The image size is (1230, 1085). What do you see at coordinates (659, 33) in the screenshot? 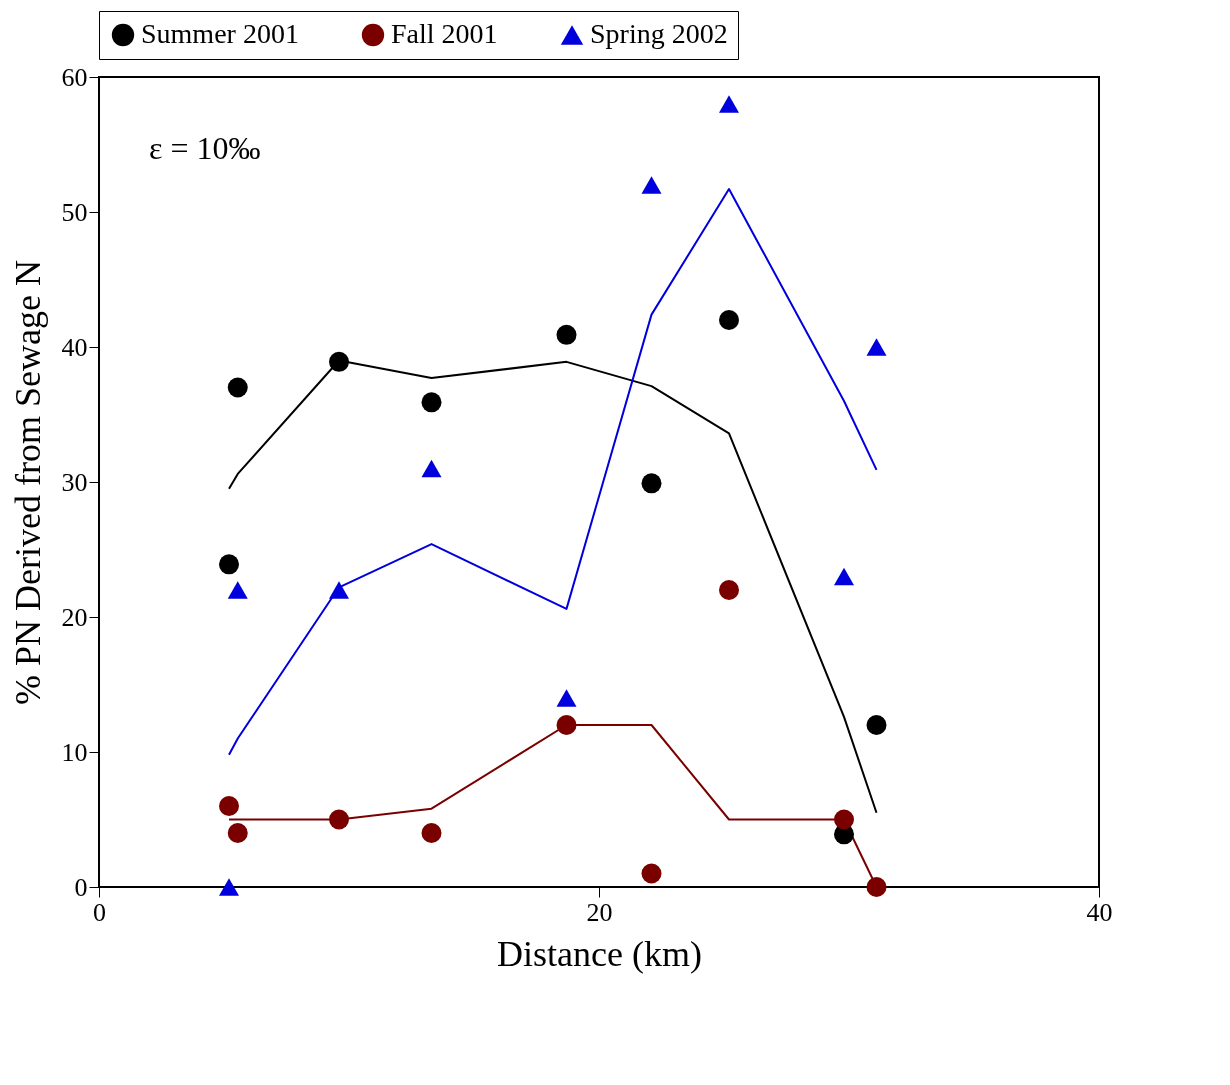
I see `legend-label: Spring 2002` at bounding box center [659, 33].